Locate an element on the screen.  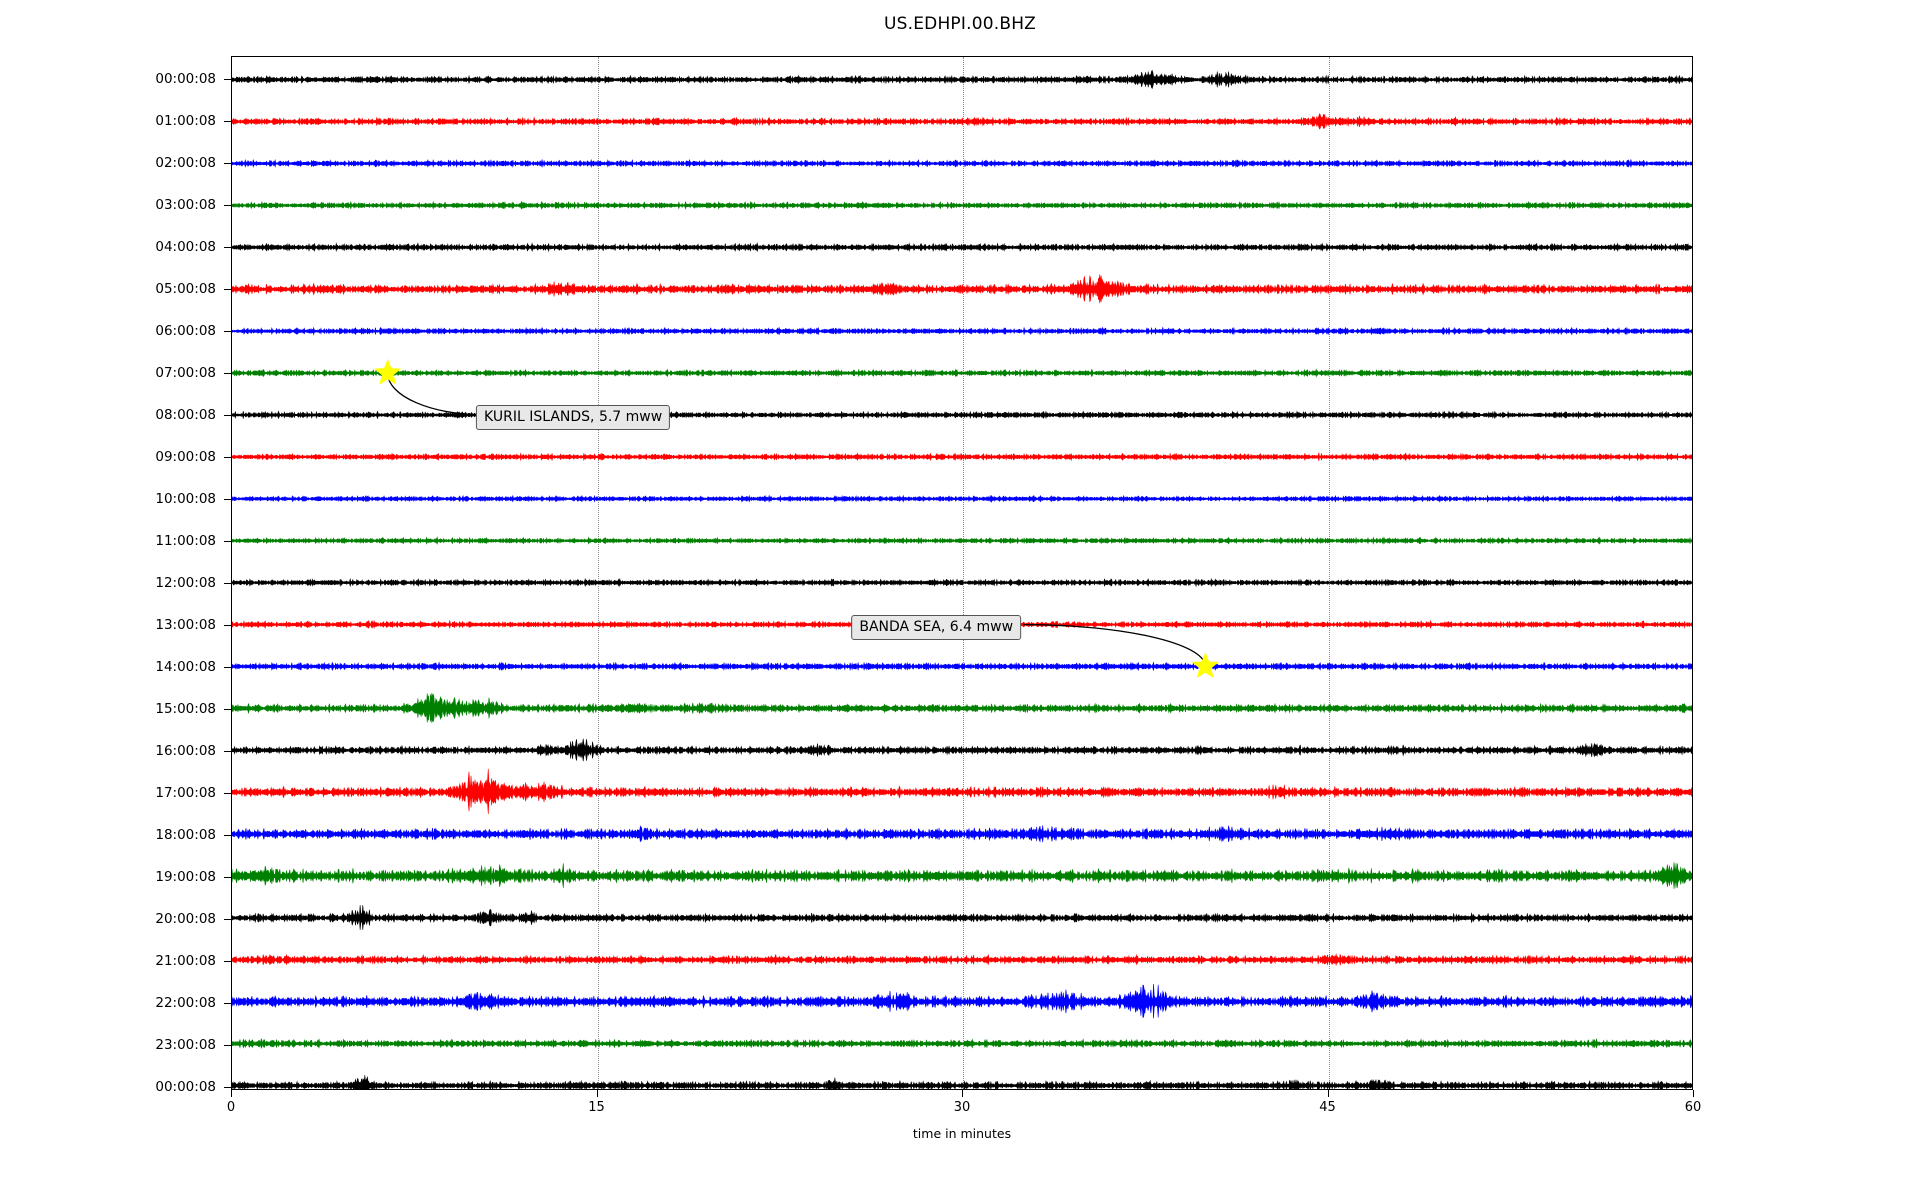
y-axis-label-13: 13:00:08 is located at coordinates (185, 624).